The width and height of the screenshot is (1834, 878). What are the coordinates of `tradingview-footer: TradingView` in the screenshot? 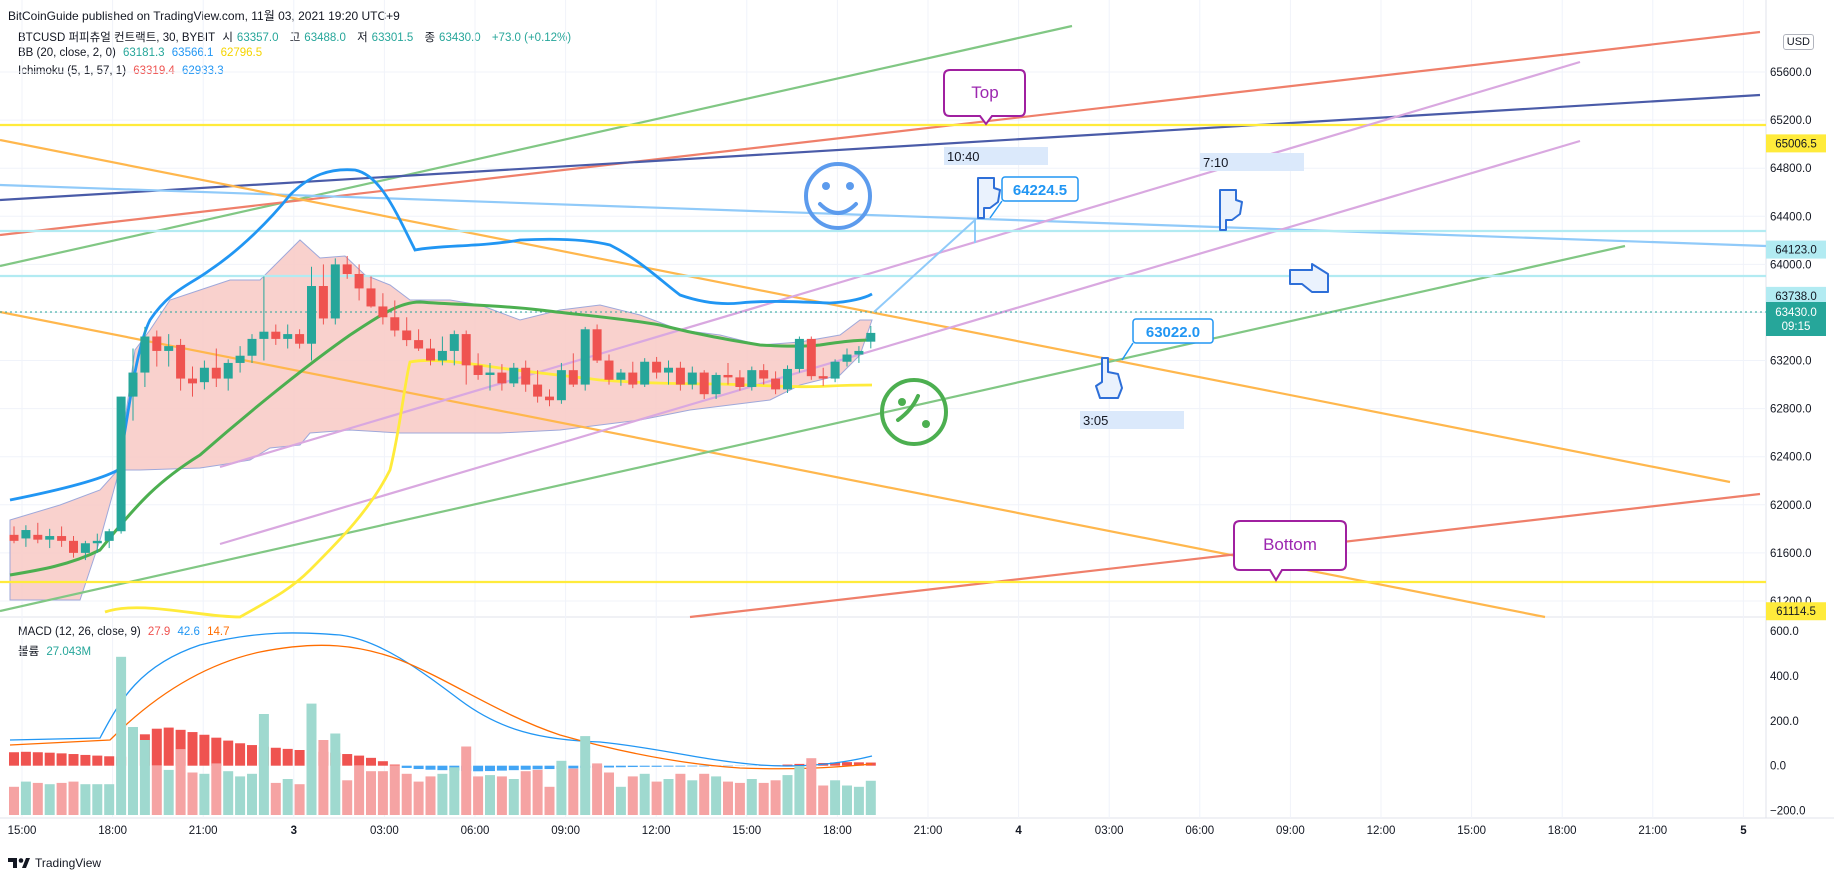 It's located at (54, 863).